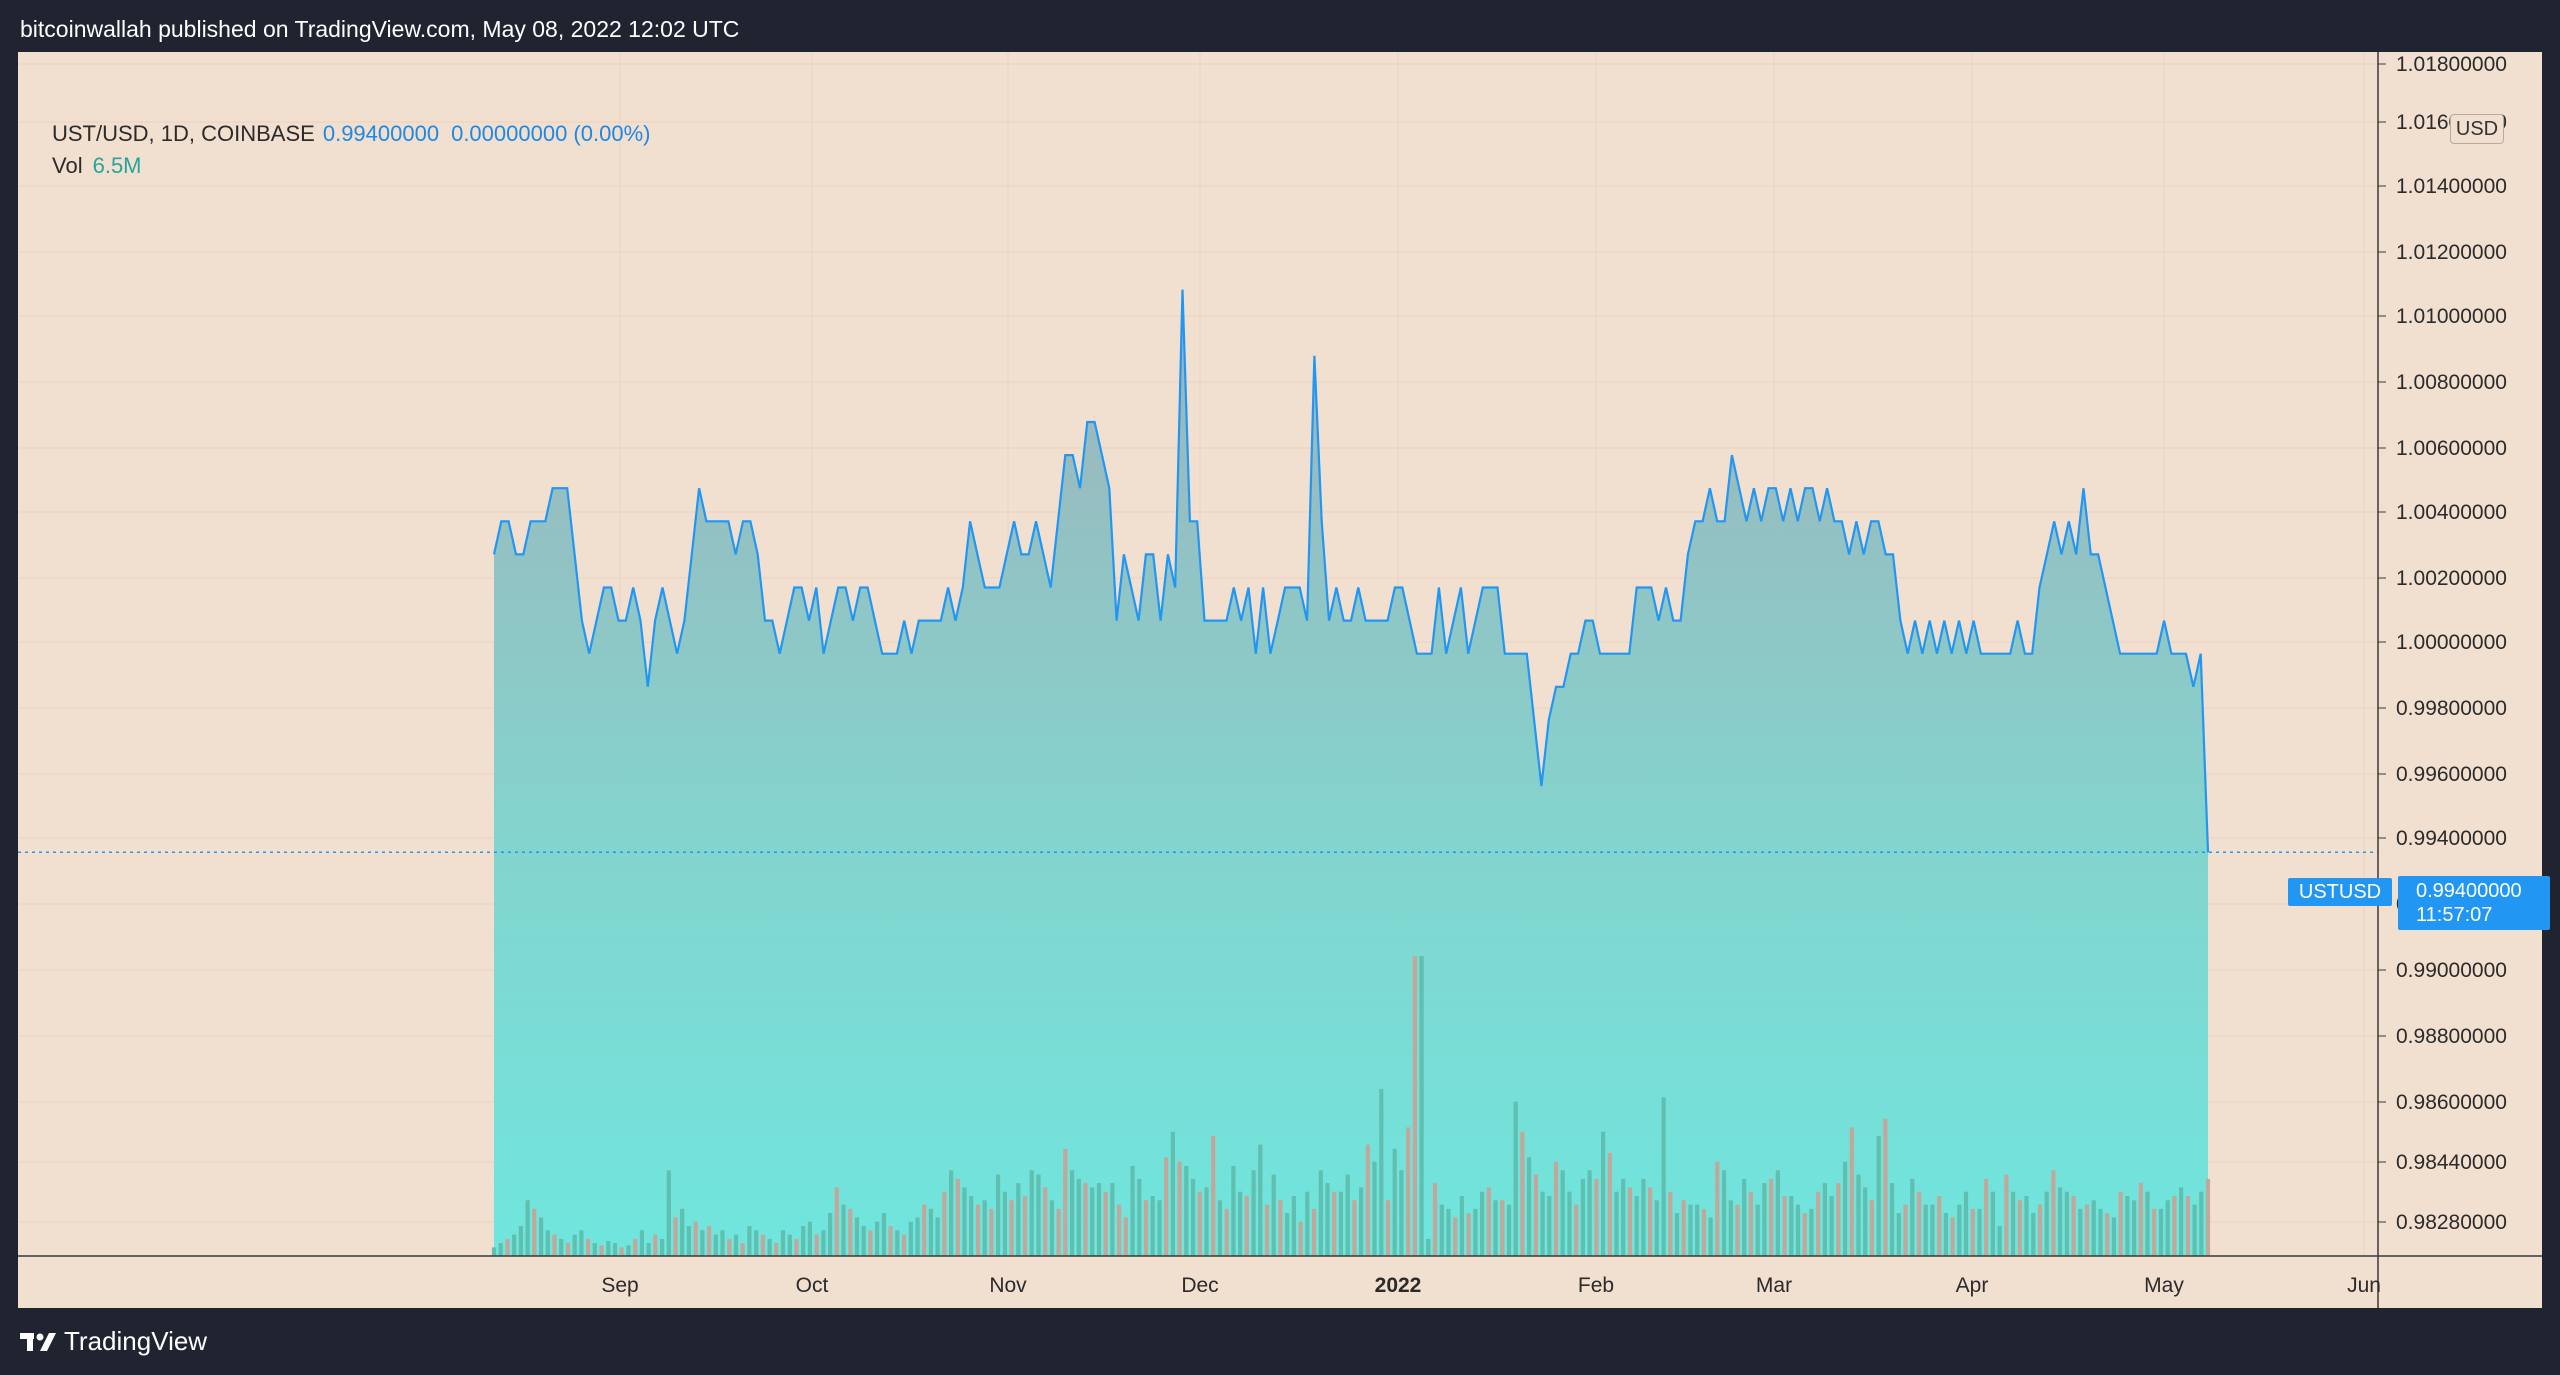 This screenshot has height=1375, width=2560. Describe the element at coordinates (67, 165) in the screenshot. I see `volume-label: Vol` at that location.